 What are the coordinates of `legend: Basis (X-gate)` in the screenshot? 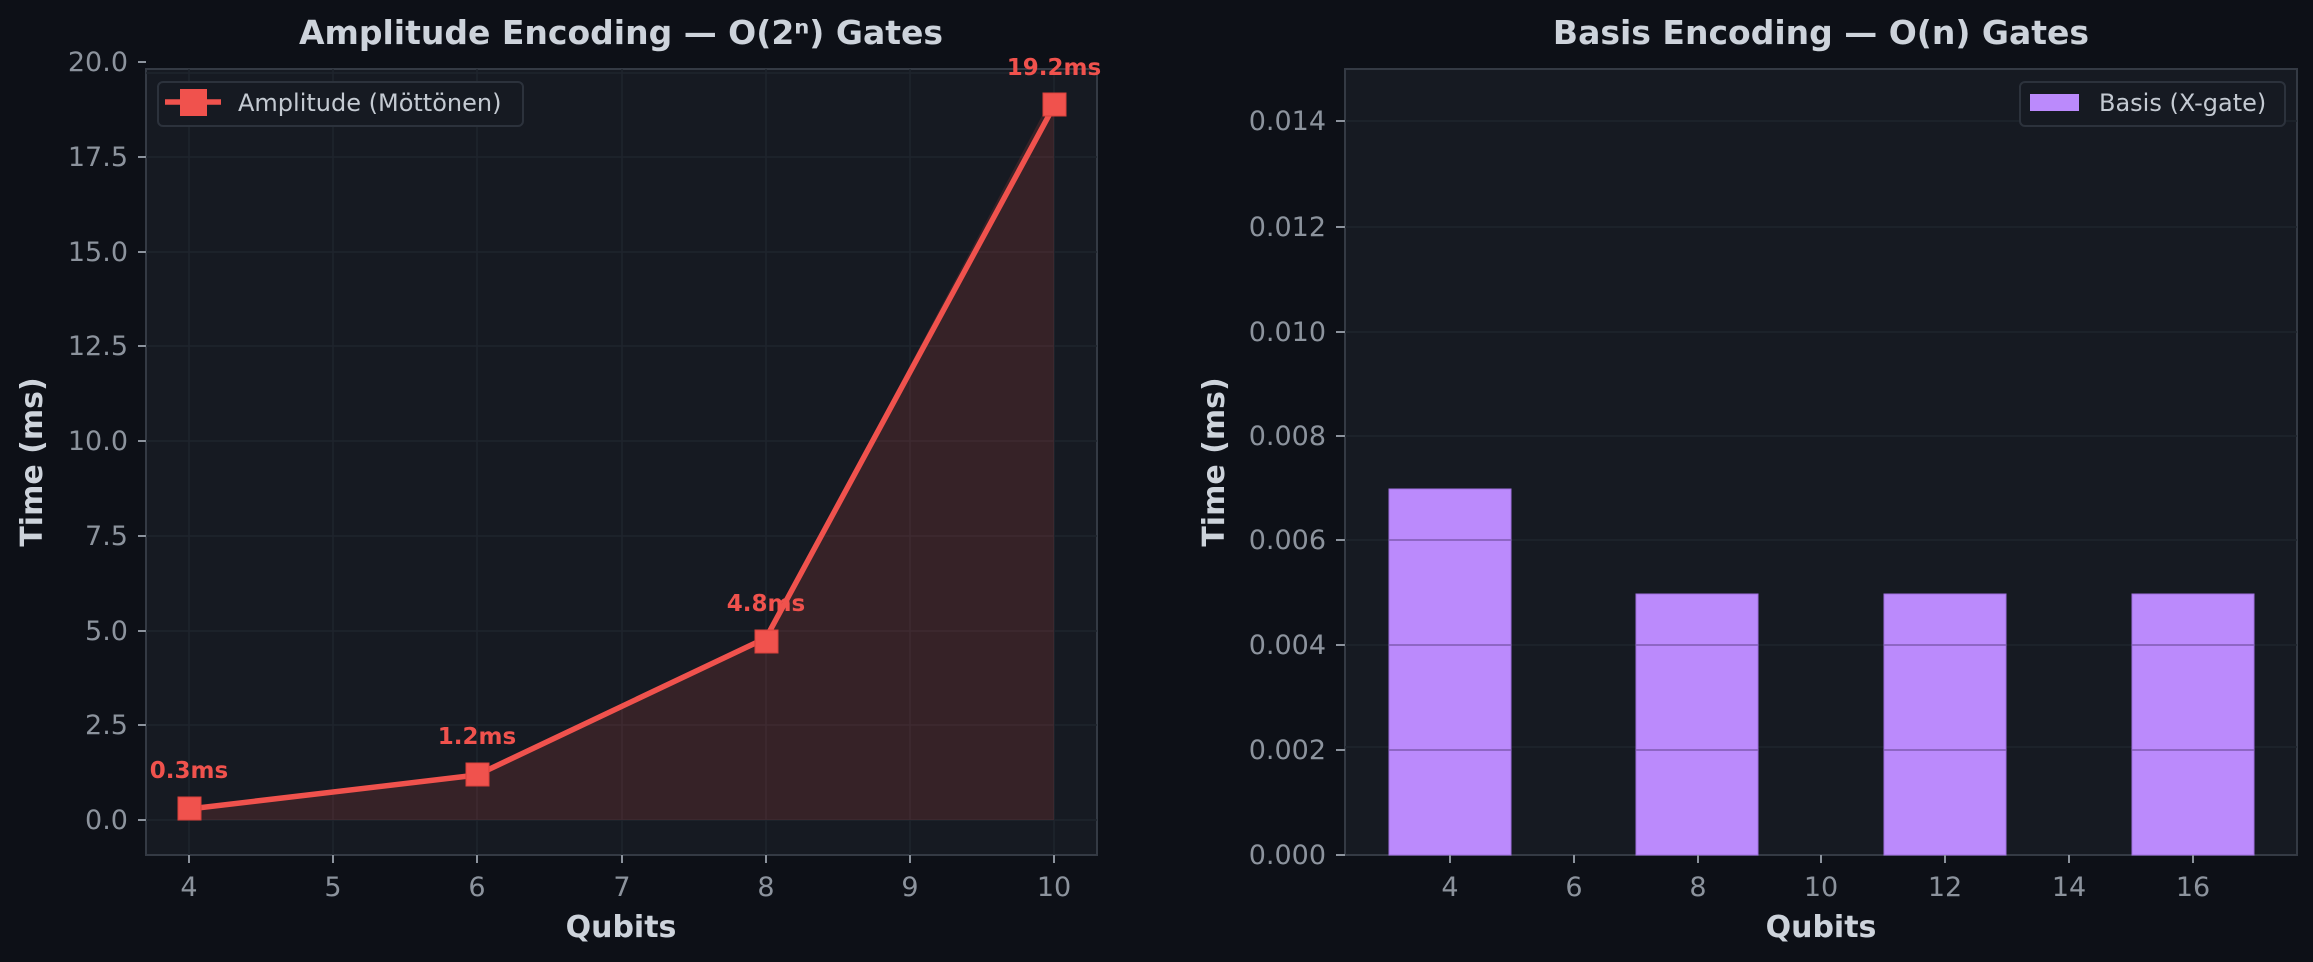 It's located at (2152, 104).